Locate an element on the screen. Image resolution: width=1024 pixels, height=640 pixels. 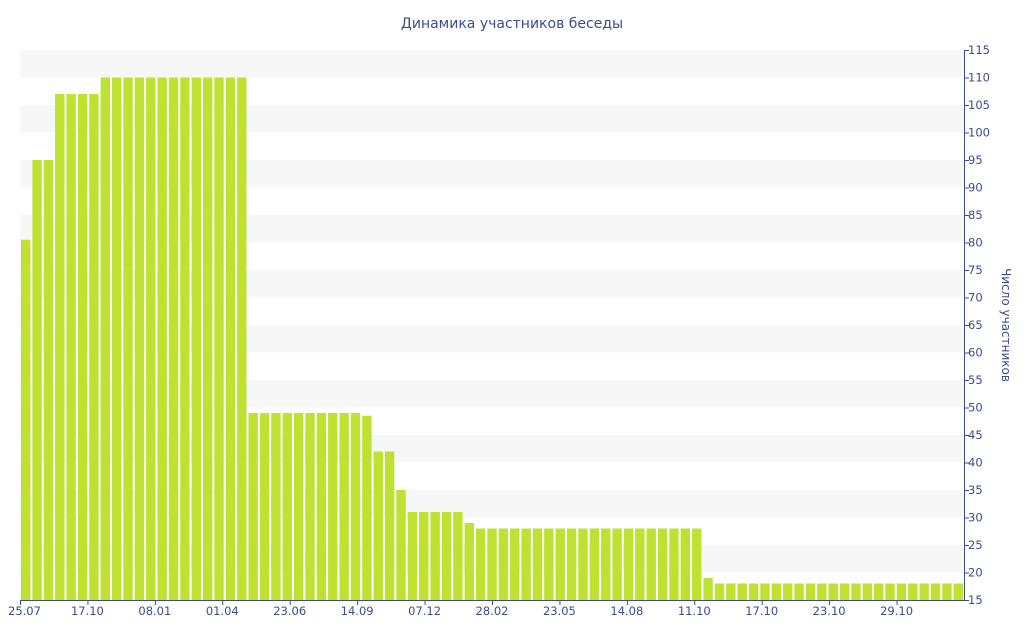
x-tick-label: 07.12 is located at coordinates (424, 611).